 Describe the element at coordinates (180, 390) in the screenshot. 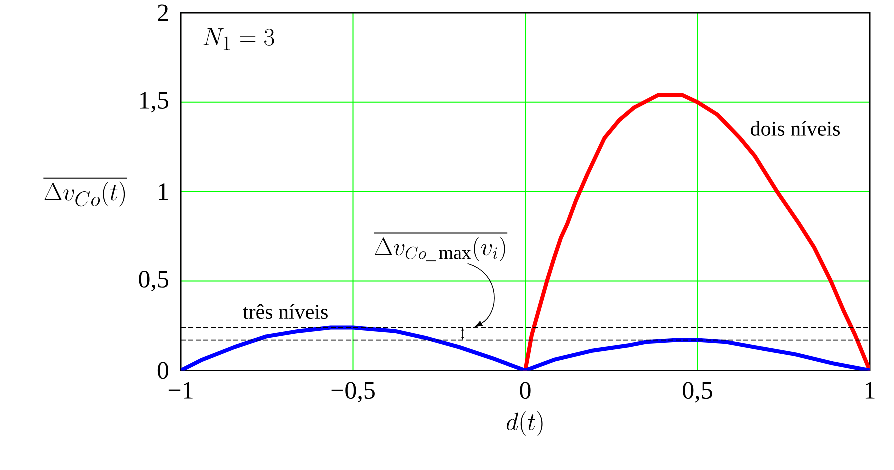

I see `x-tick-label: −1` at that location.